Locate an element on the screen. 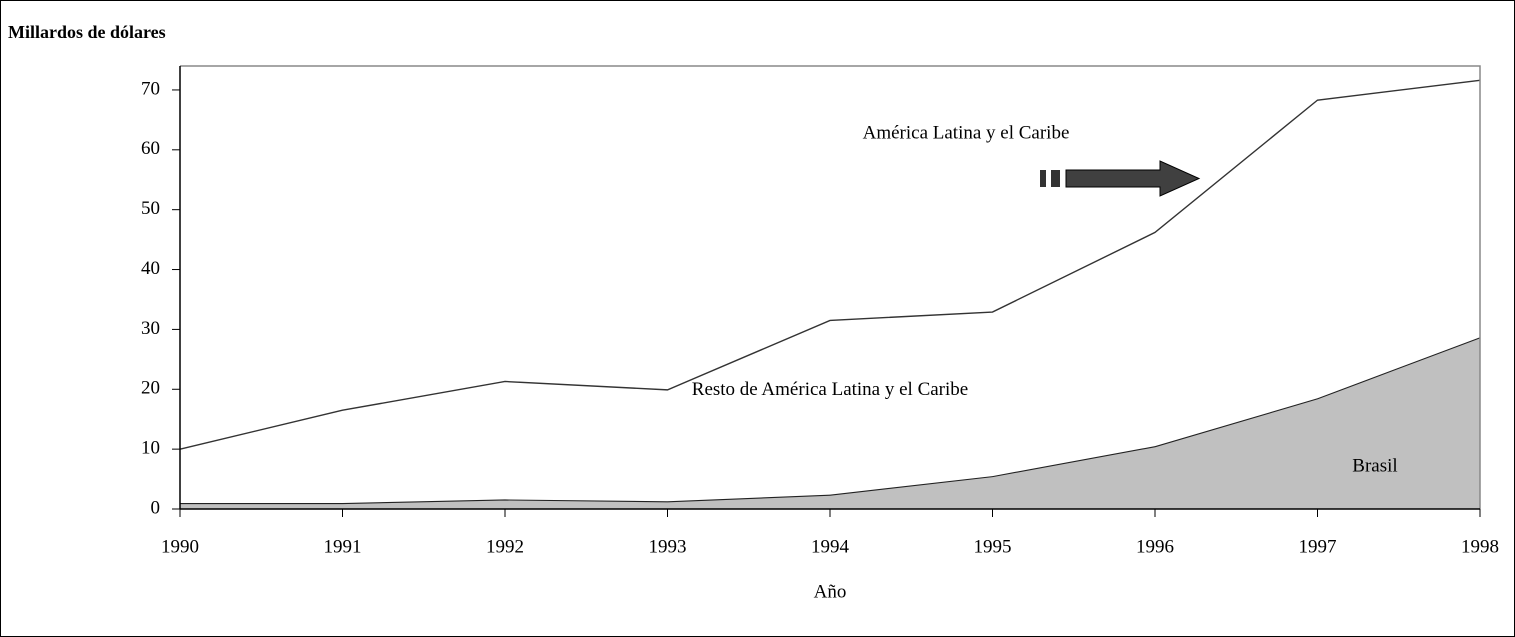 Image resolution: width=1515 pixels, height=637 pixels. x-tick-label: 1994 is located at coordinates (830, 546).